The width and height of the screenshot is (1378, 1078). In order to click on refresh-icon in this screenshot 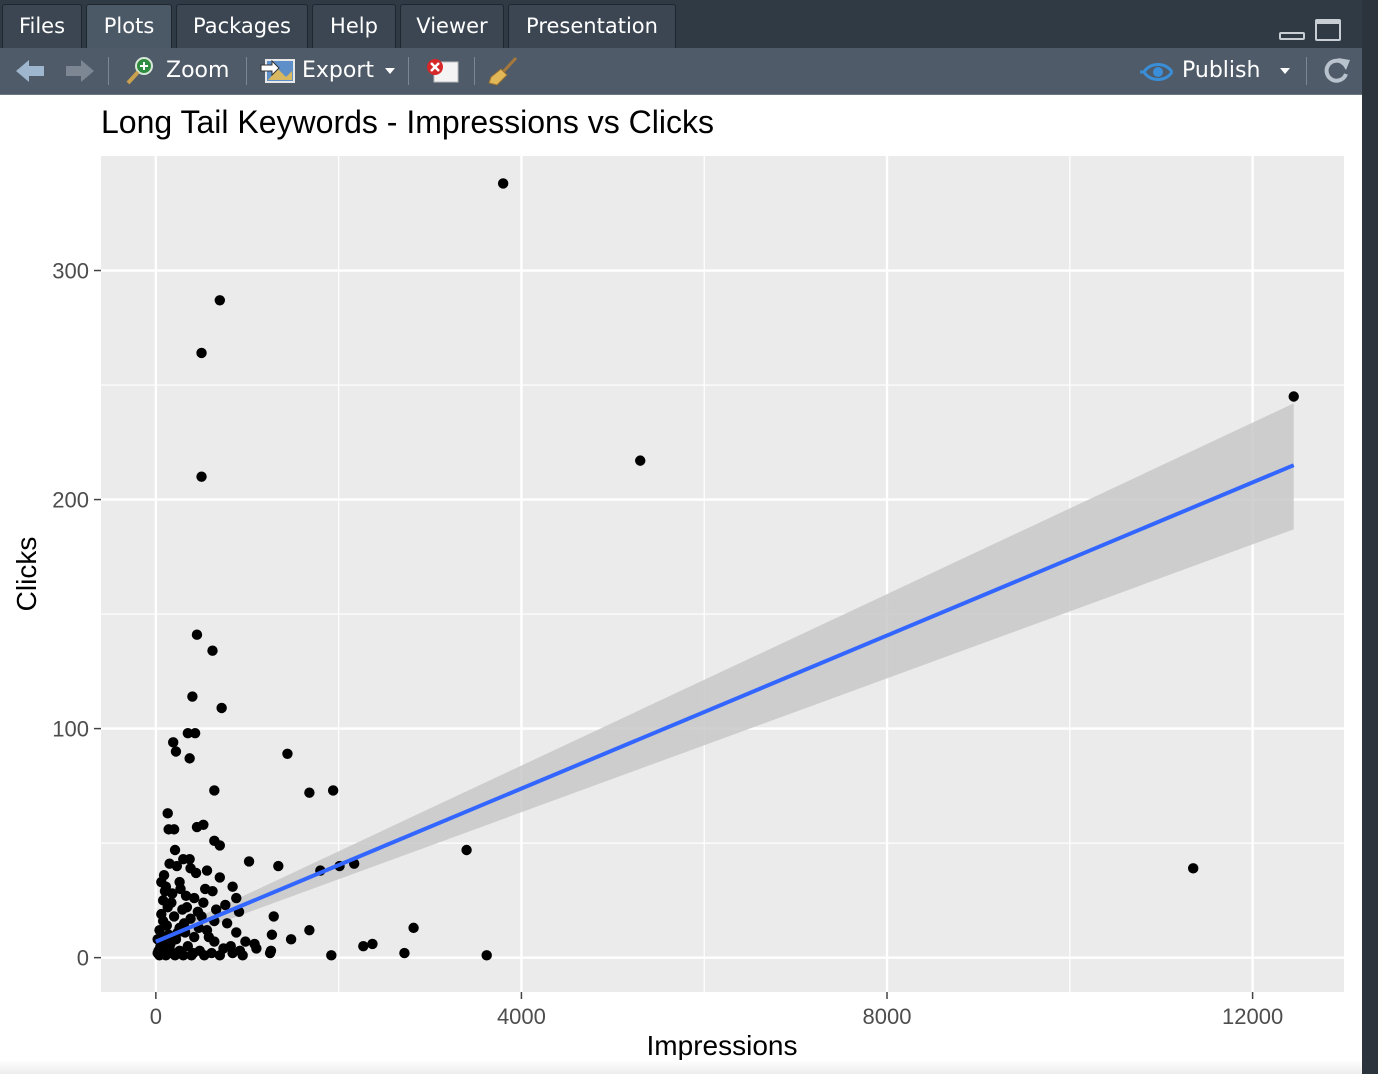, I will do `click(1336, 71)`.